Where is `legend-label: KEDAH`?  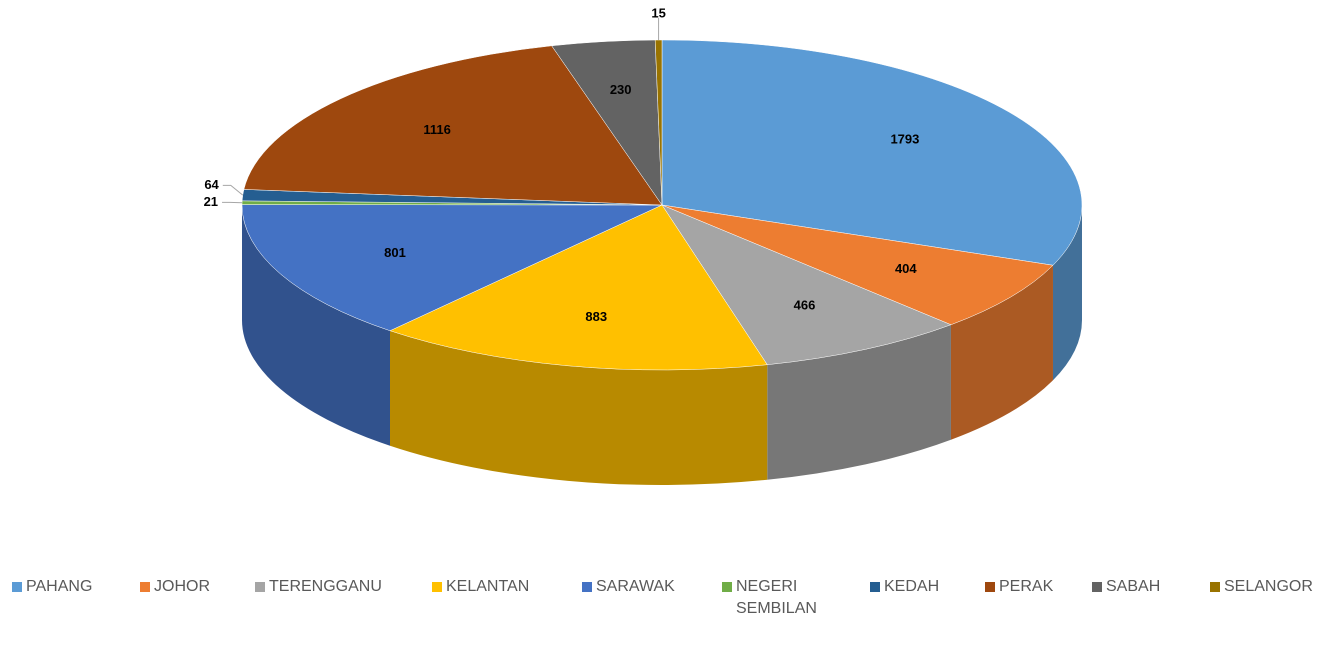 legend-label: KEDAH is located at coordinates (912, 586).